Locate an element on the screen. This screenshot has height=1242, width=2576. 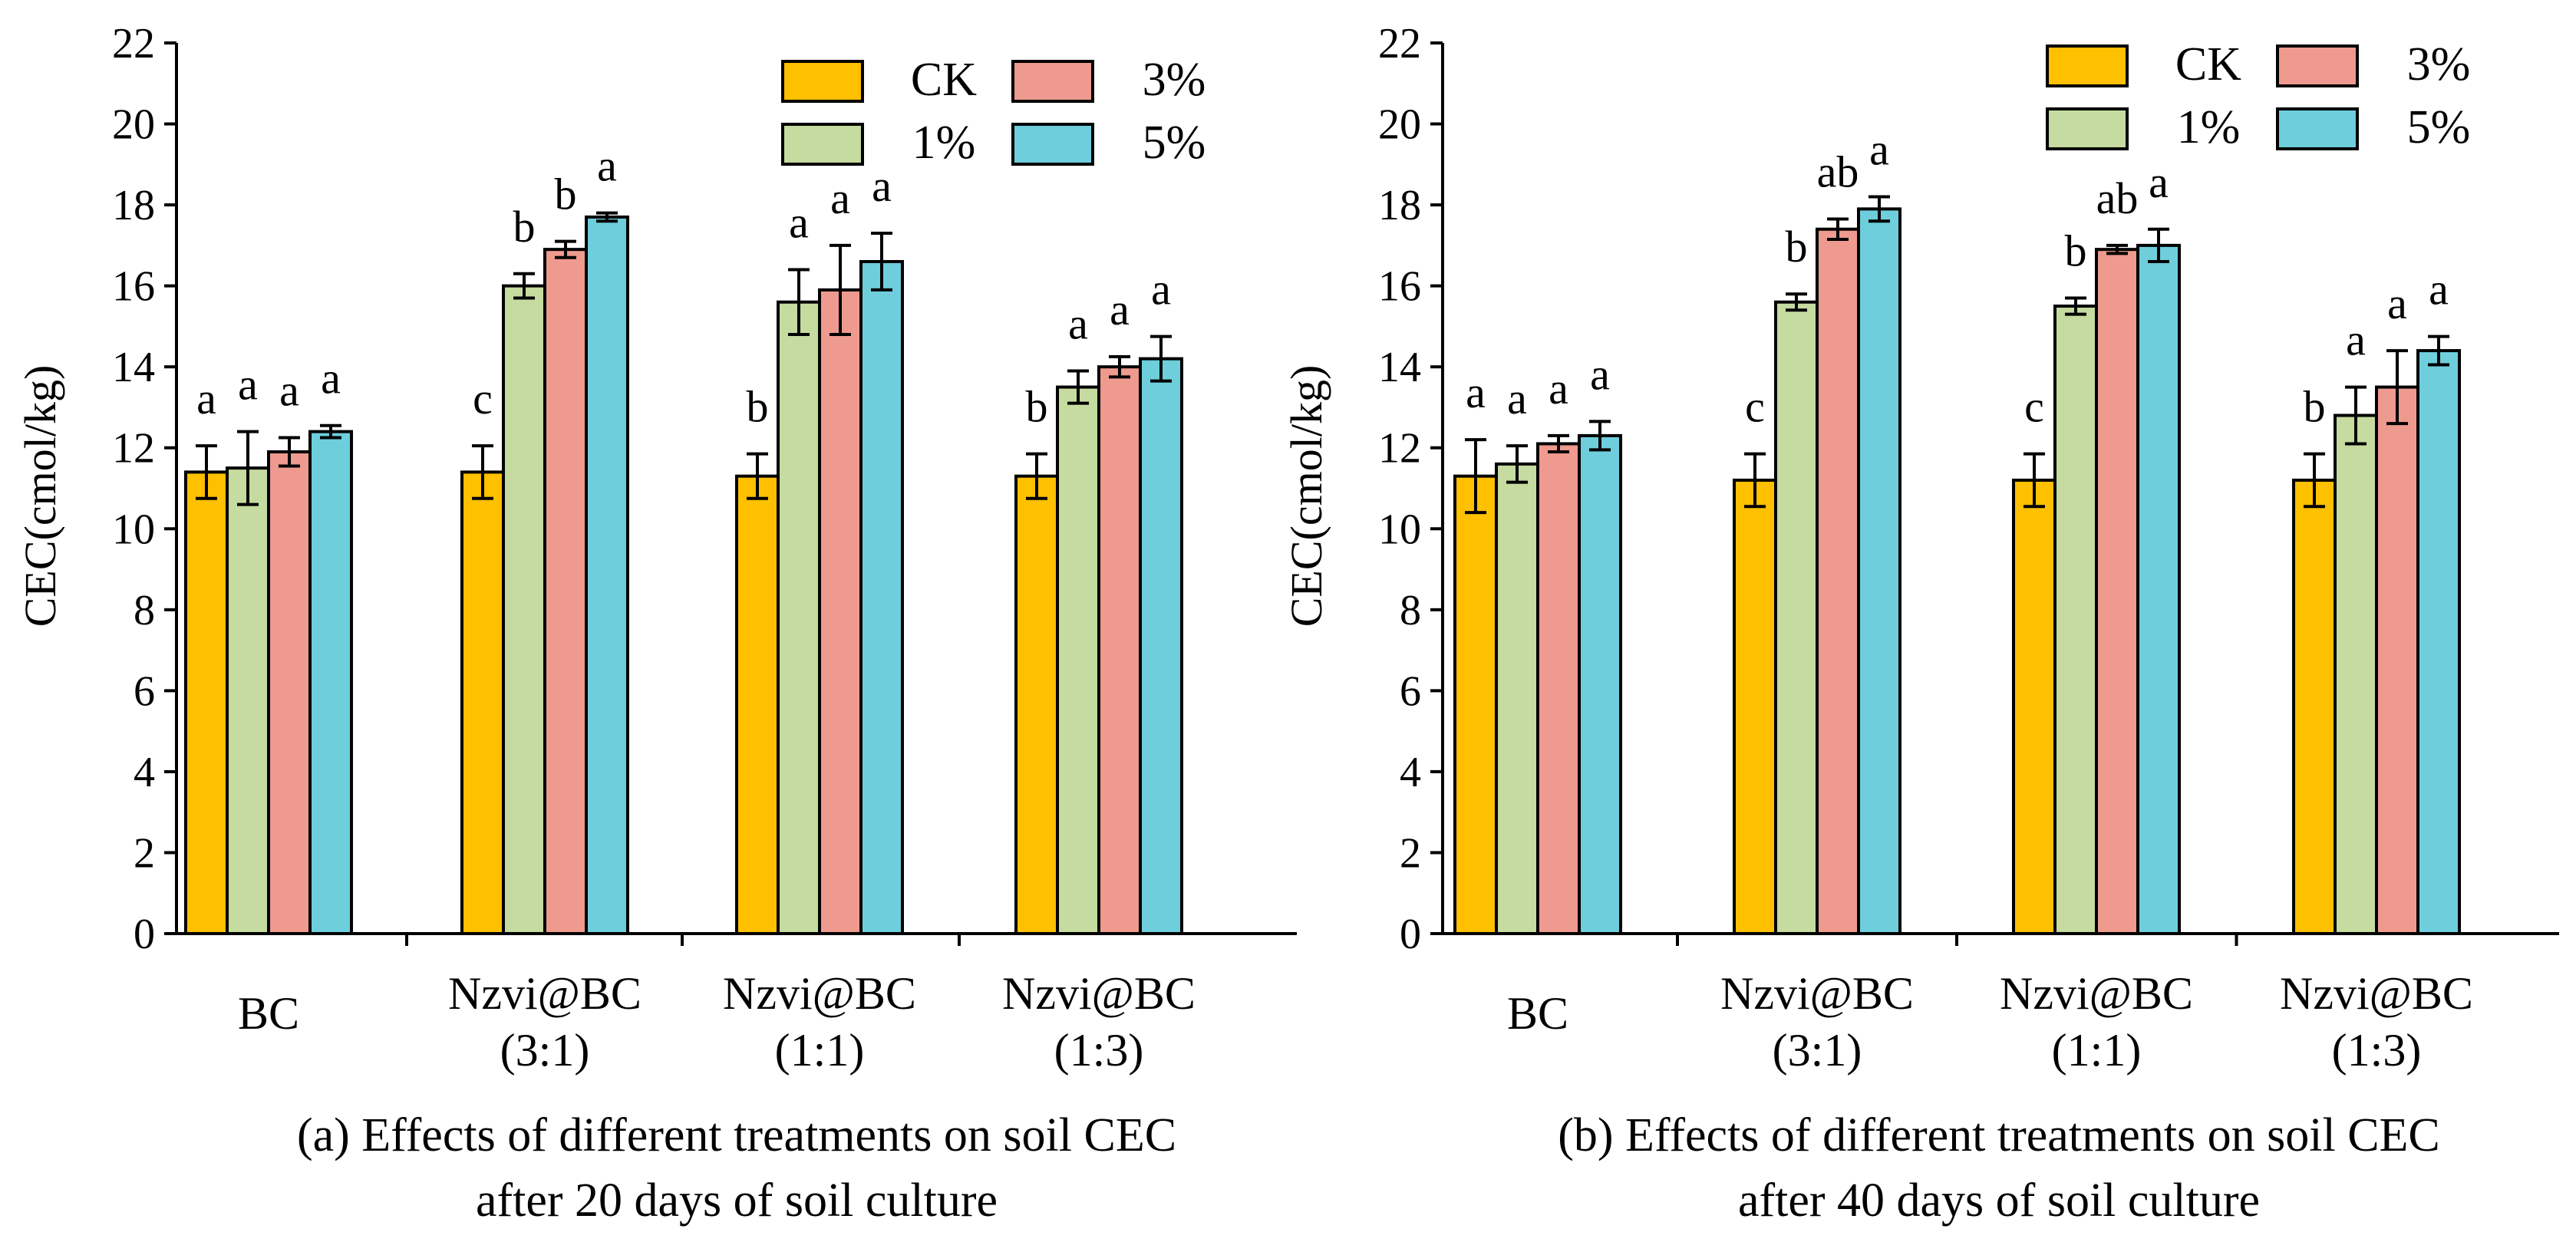
legend-label: 1% is located at coordinates (2209, 127).